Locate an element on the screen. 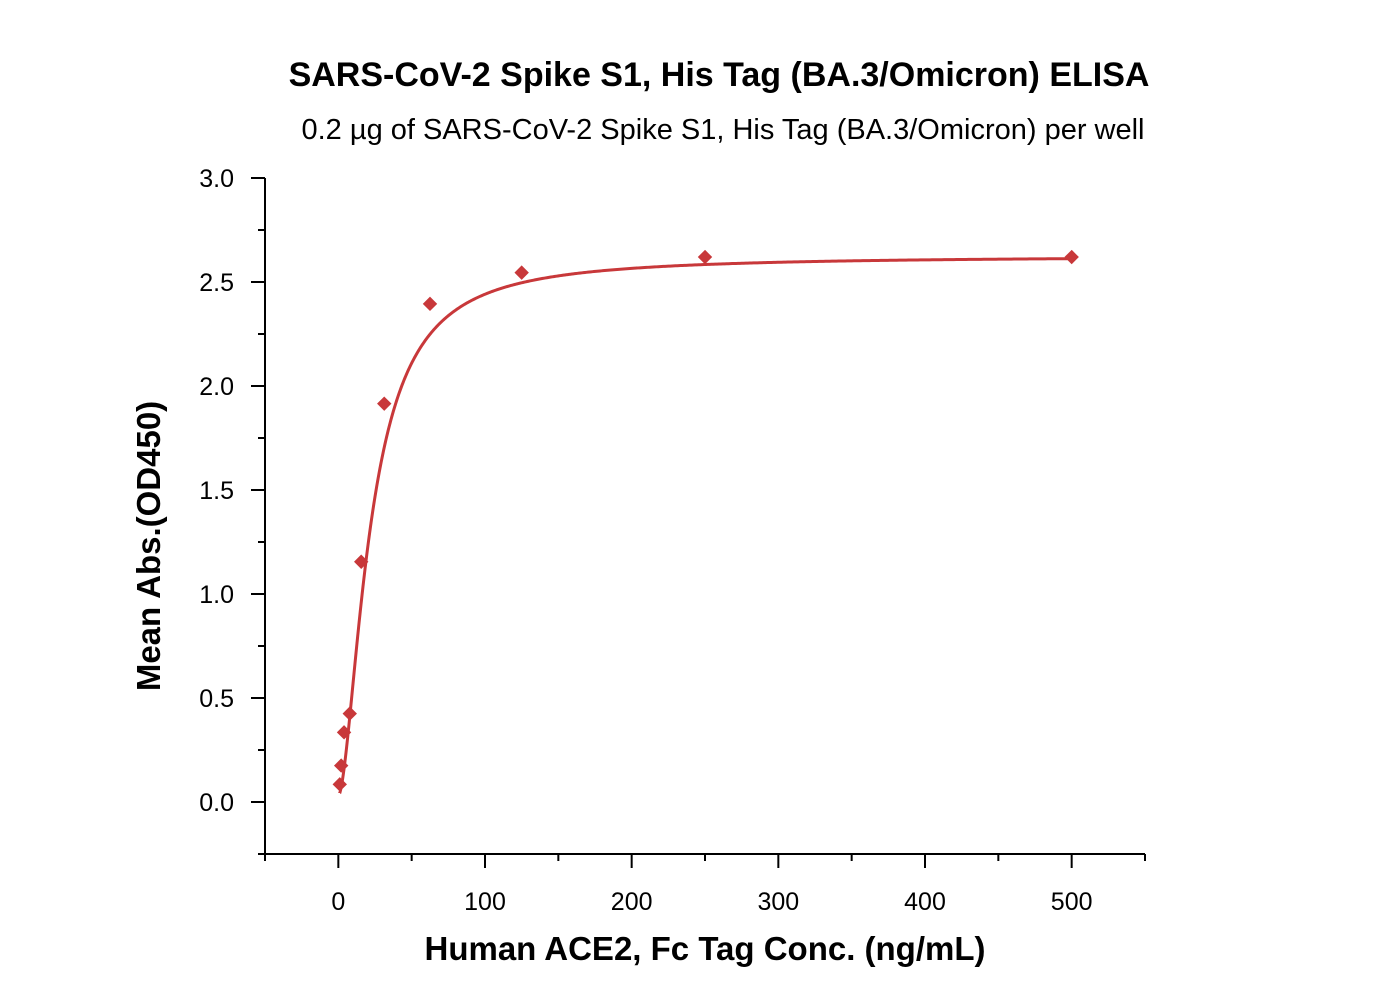 Image resolution: width=1400 pixels, height=1000 pixels. x-tick-label: 0 is located at coordinates (338, 902).